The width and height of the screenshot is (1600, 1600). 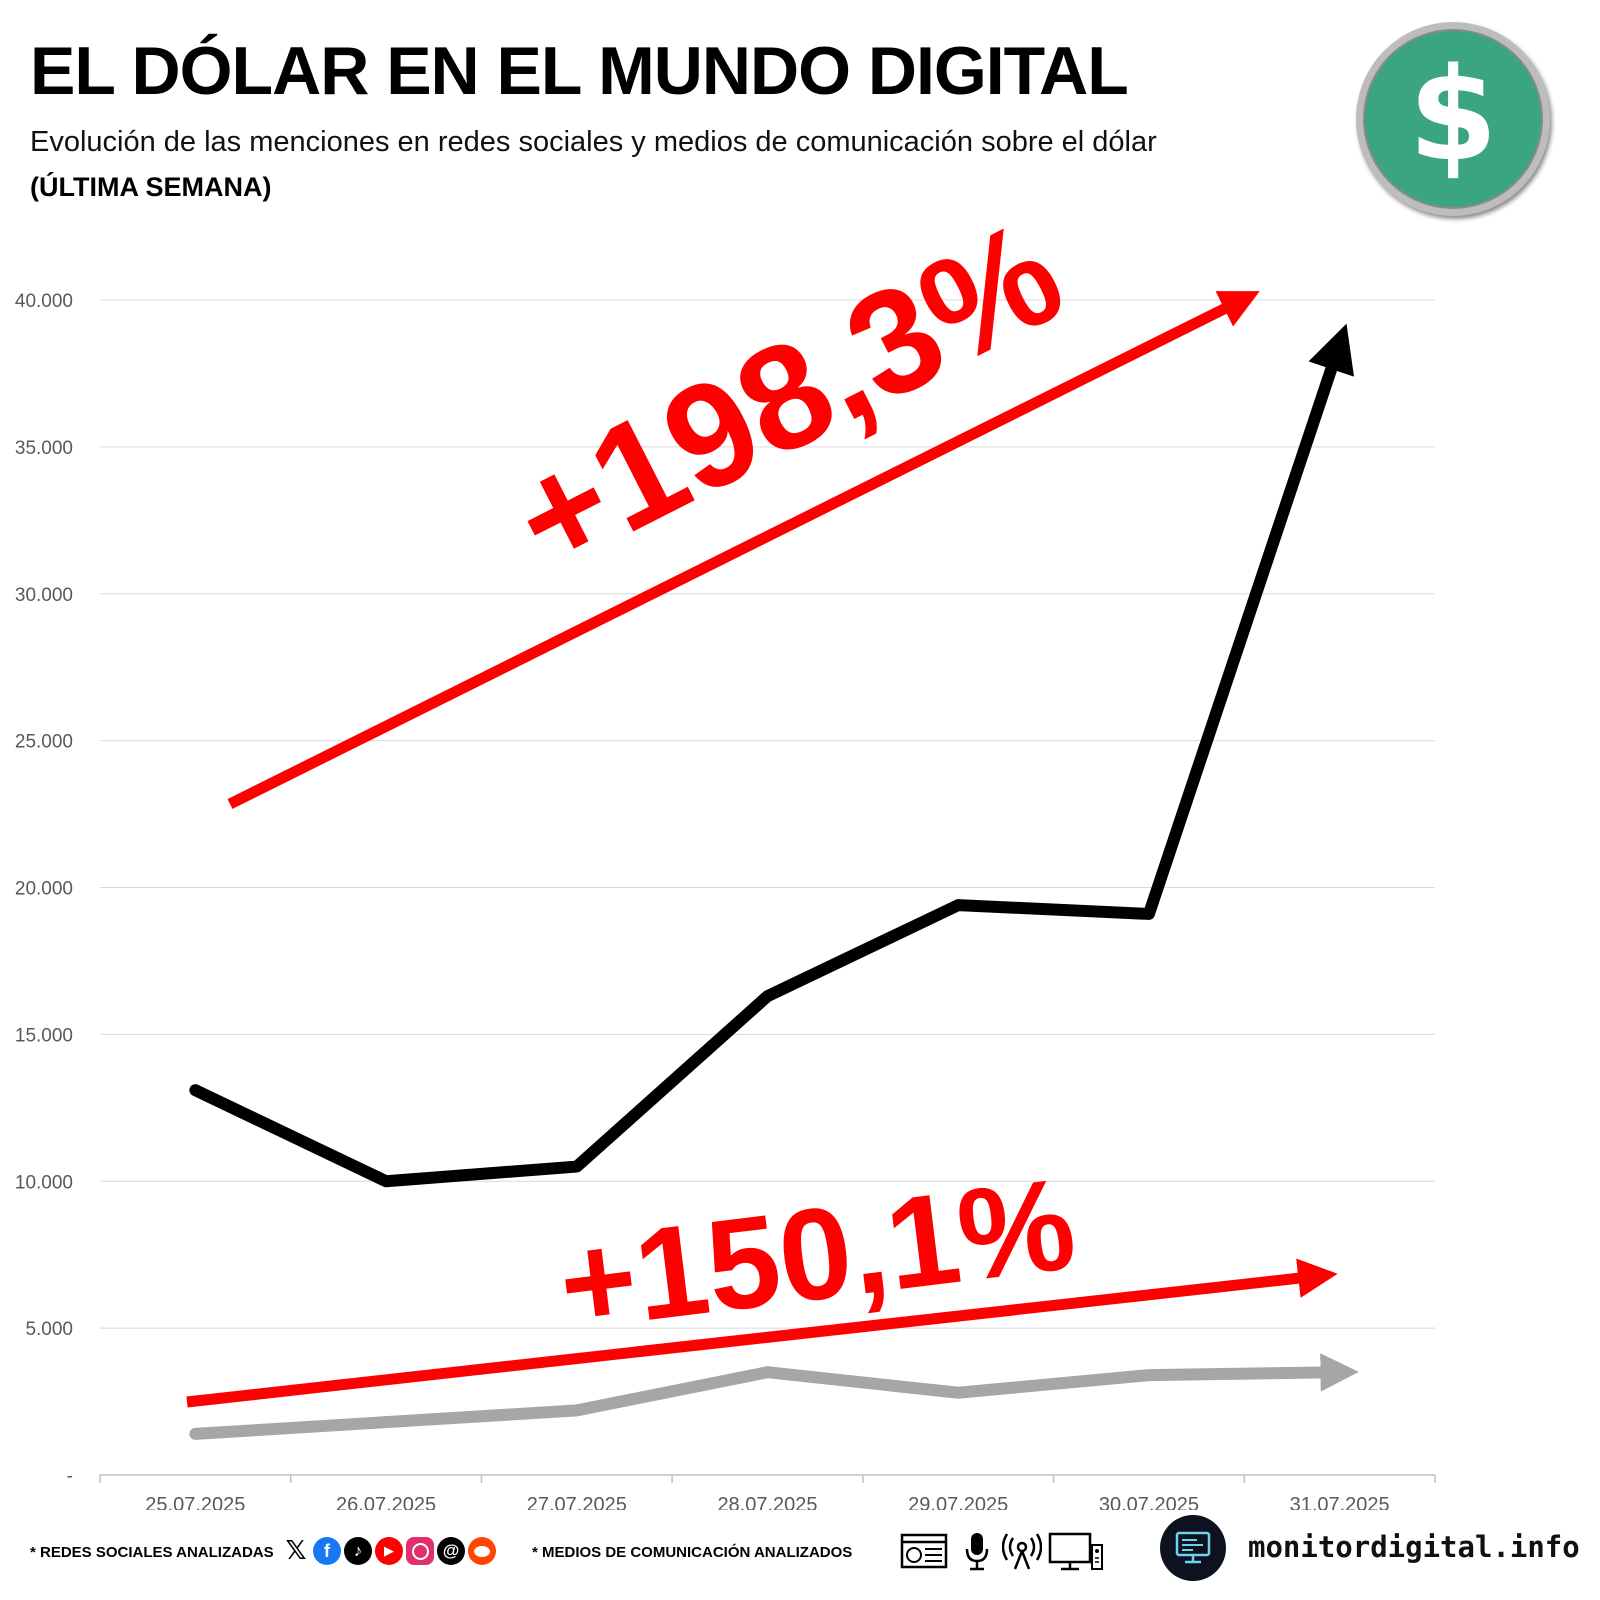 I want to click on y-tick-label: 40.000, so click(x=44, y=301).